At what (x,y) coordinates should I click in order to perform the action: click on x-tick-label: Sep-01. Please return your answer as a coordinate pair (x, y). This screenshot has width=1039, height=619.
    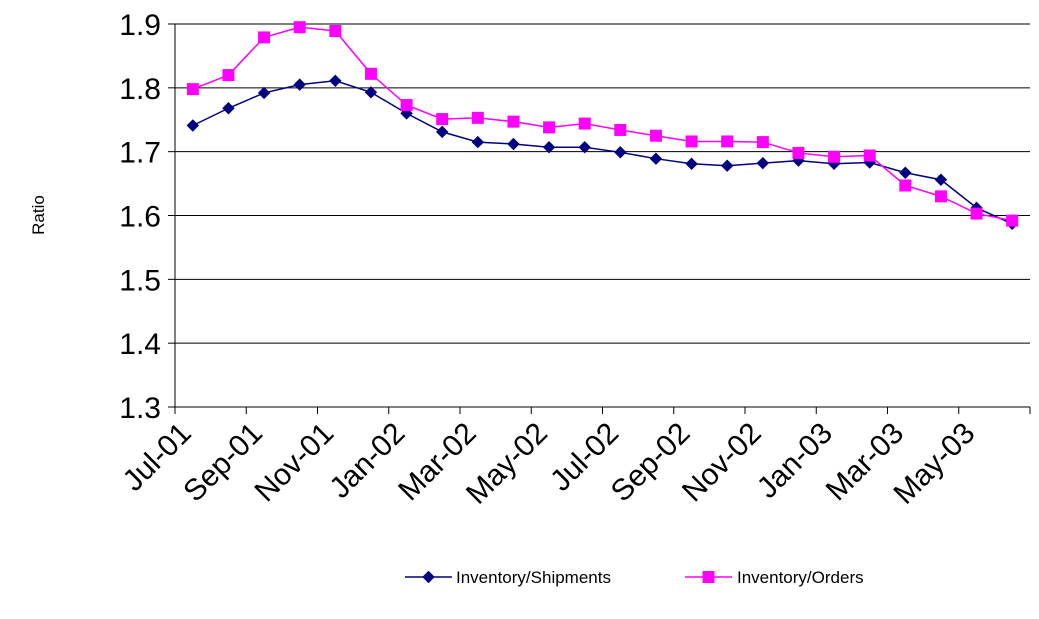
    Looking at the image, I should click on (223, 463).